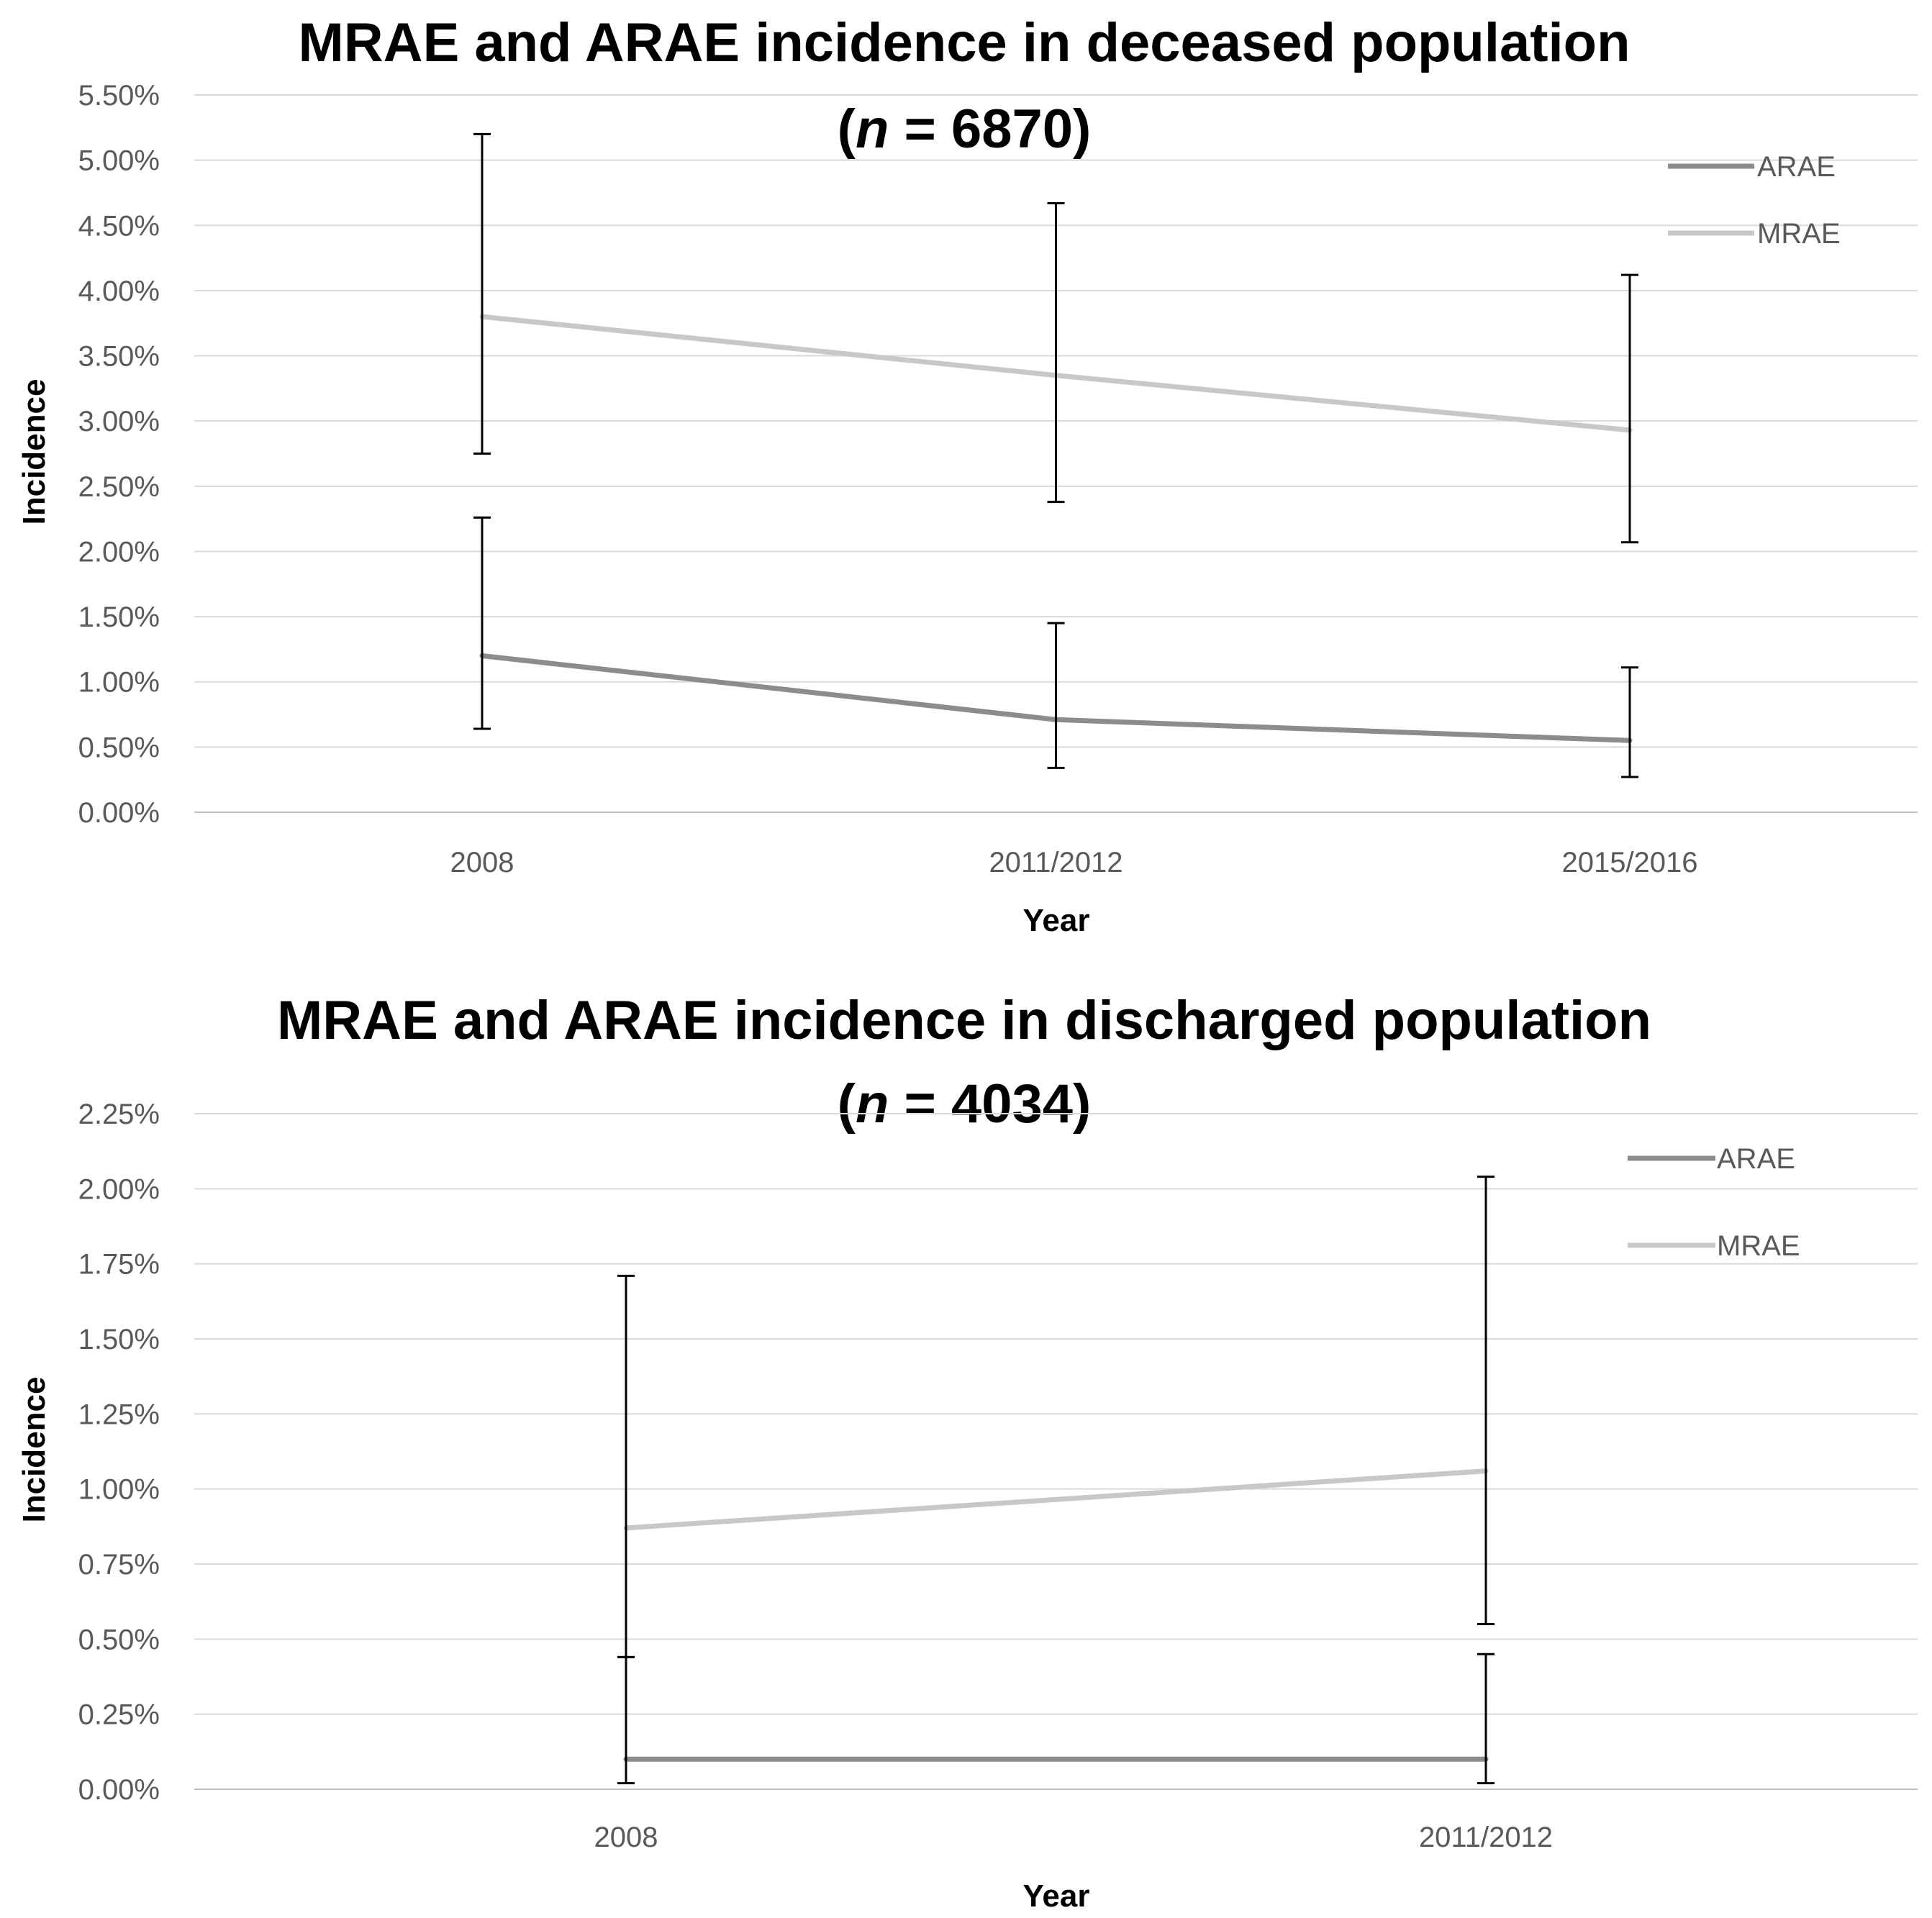 The height and width of the screenshot is (1918, 1932). I want to click on y-tick-label: 2.50%, so click(119, 487).